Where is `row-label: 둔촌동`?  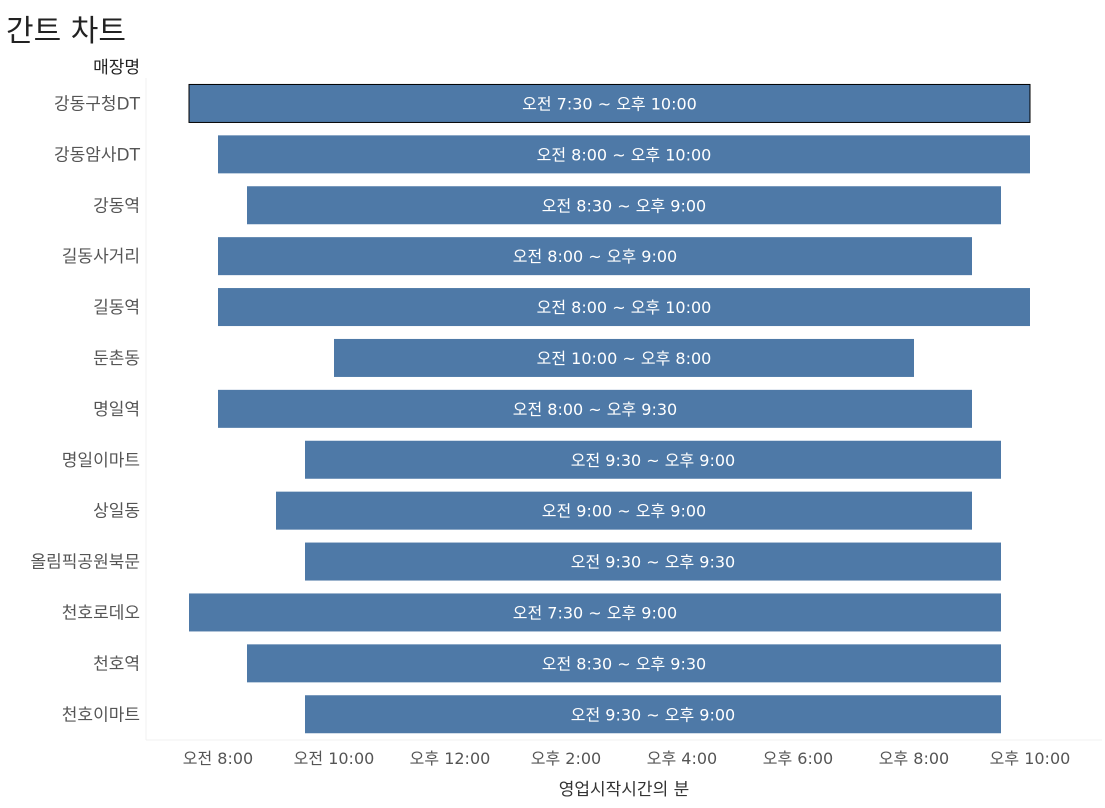
row-label: 둔촌동 is located at coordinates (116, 359).